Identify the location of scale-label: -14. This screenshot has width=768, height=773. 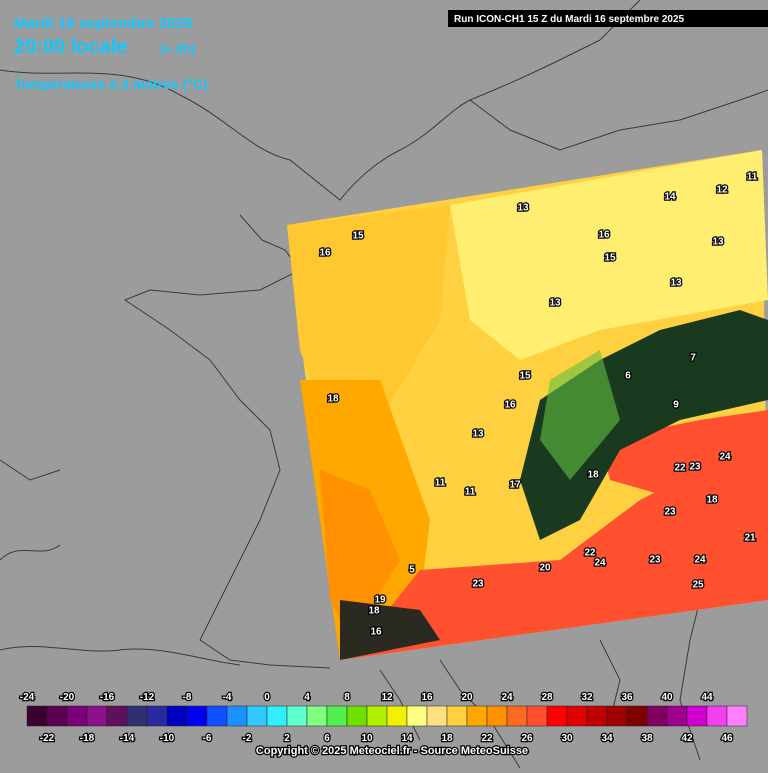
(127, 738).